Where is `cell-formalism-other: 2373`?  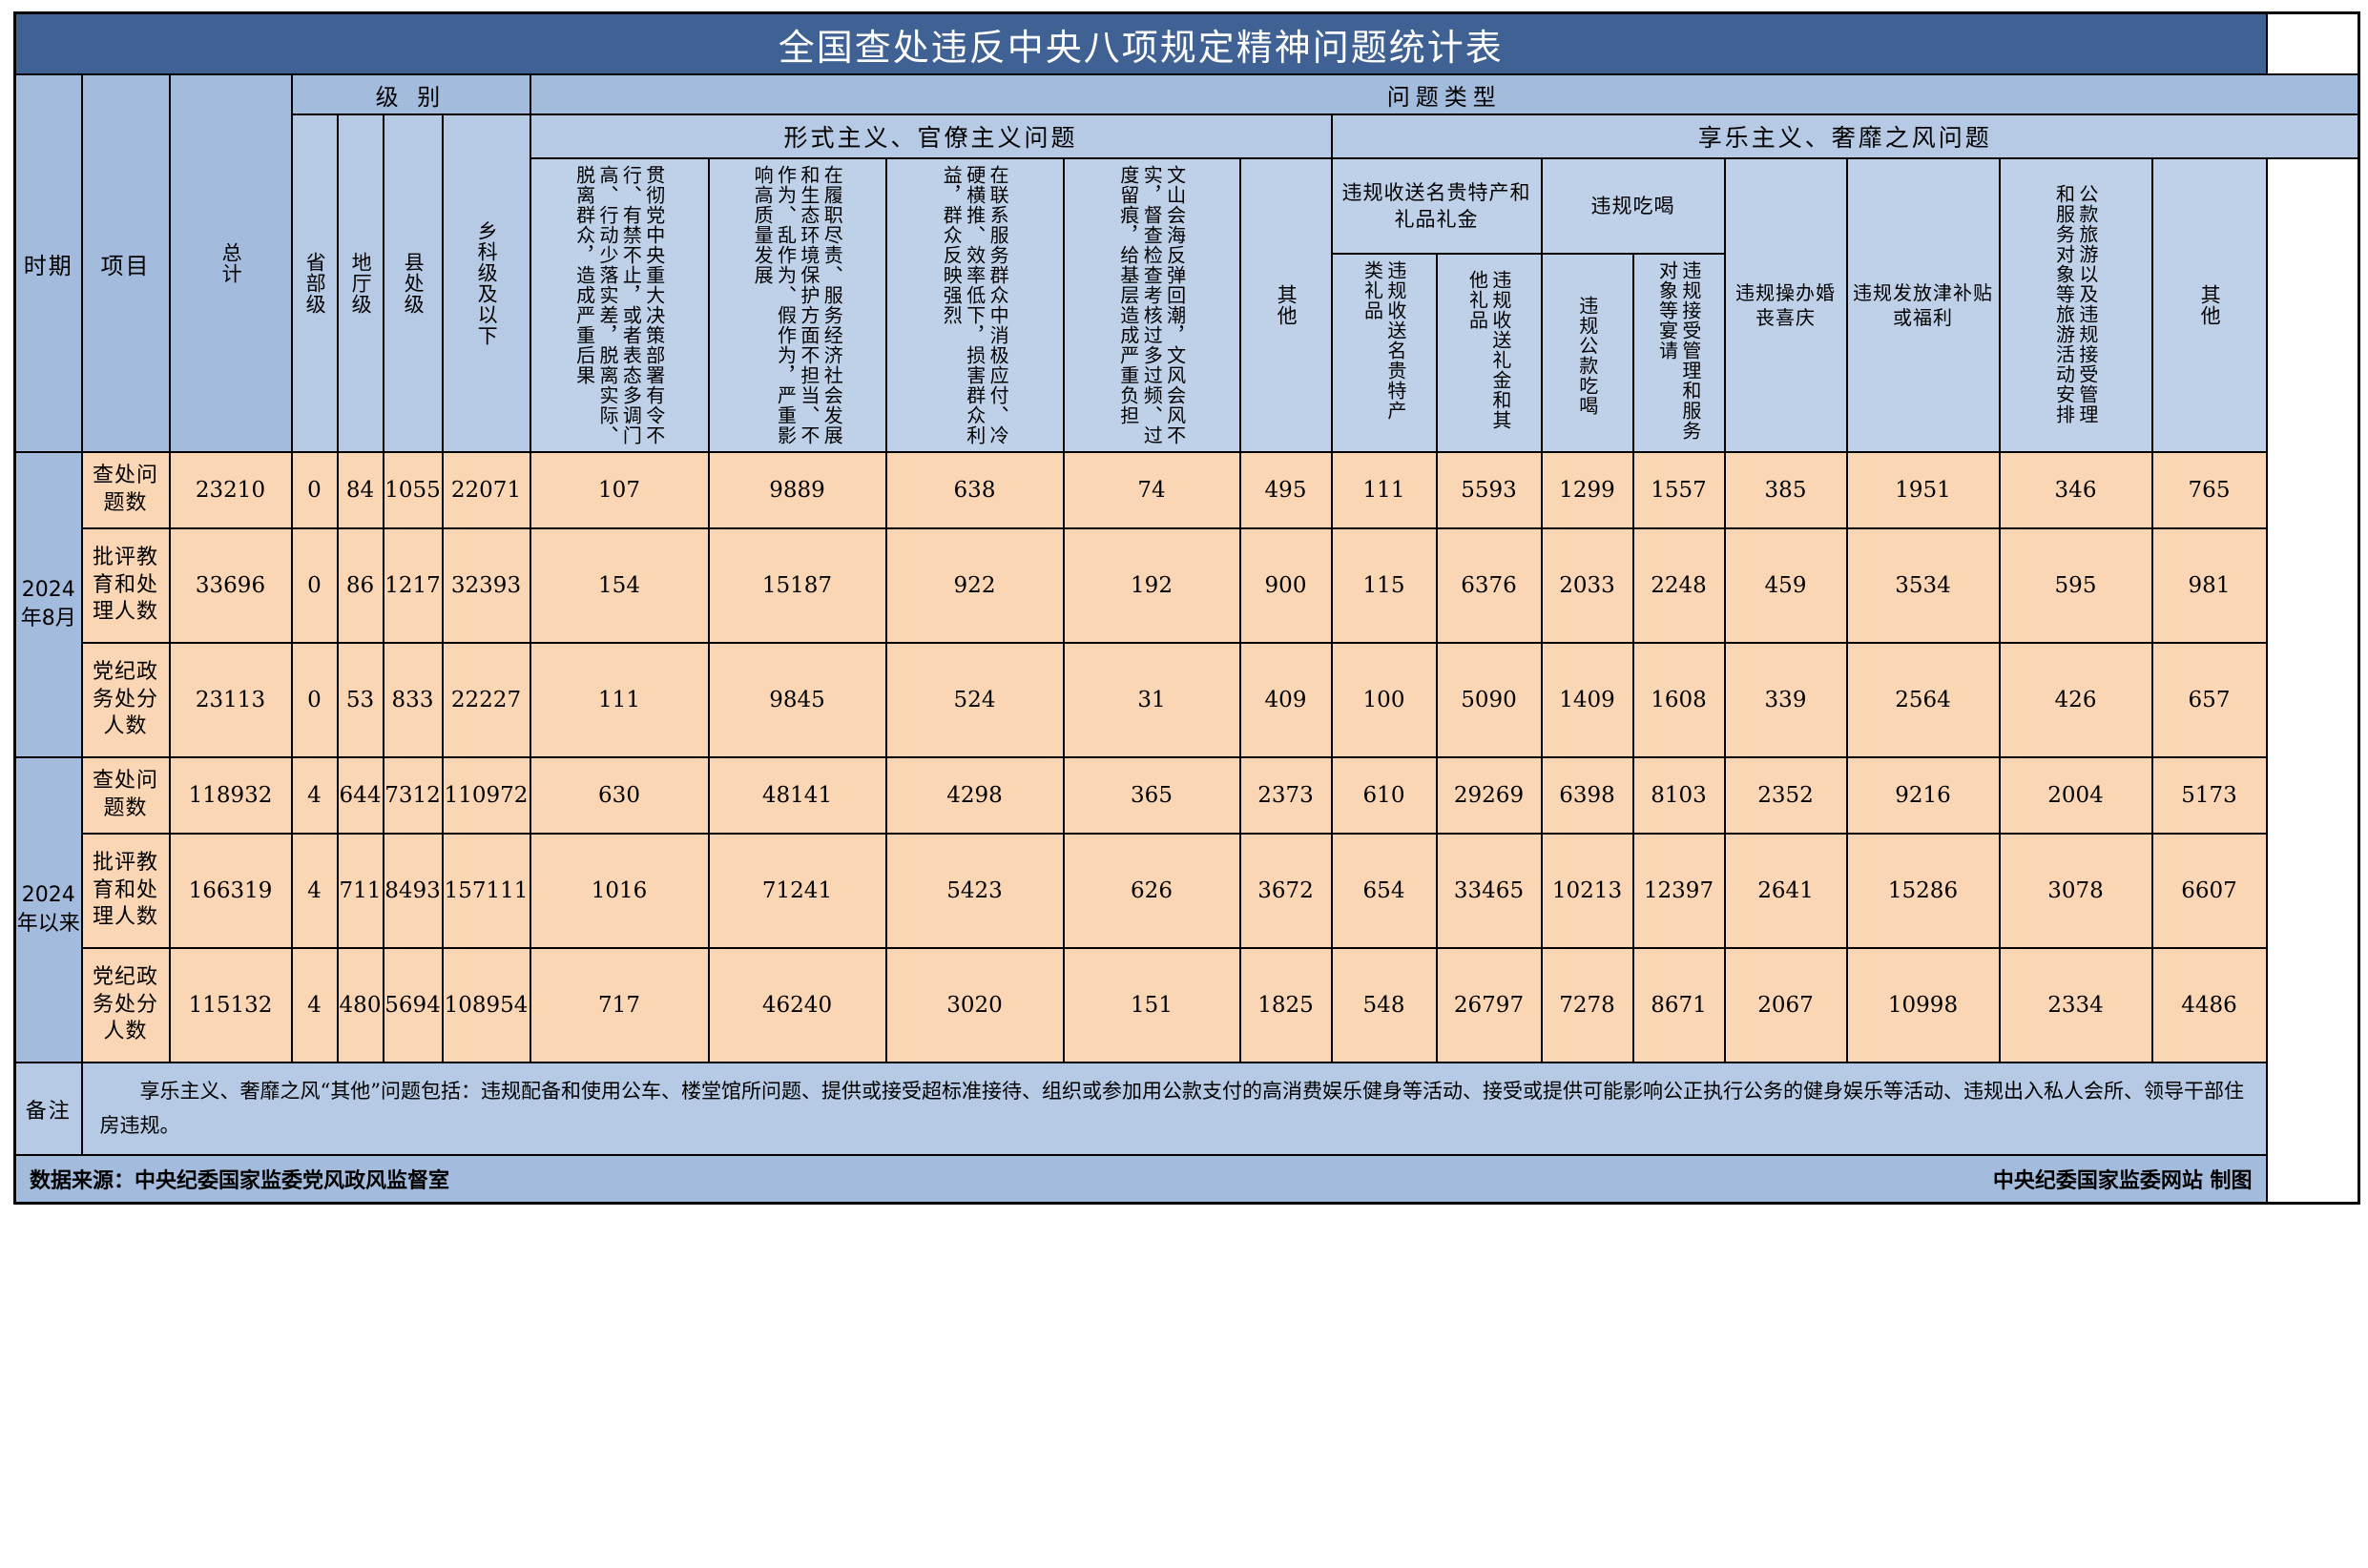 cell-formalism-other: 2373 is located at coordinates (1285, 795).